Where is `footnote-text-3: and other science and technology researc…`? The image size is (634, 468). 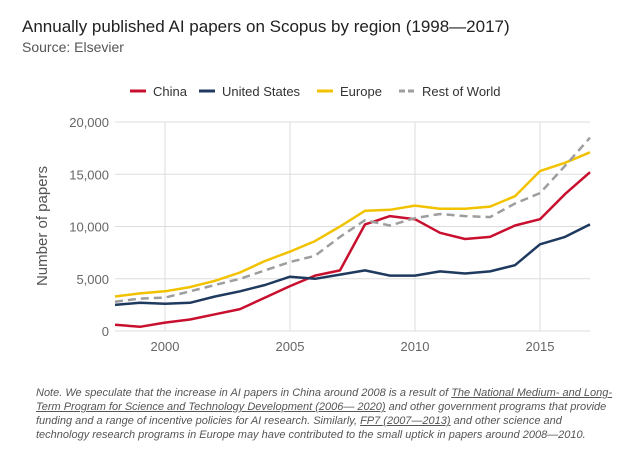 footnote-text-3: and other science and technology researc… is located at coordinates (311, 428).